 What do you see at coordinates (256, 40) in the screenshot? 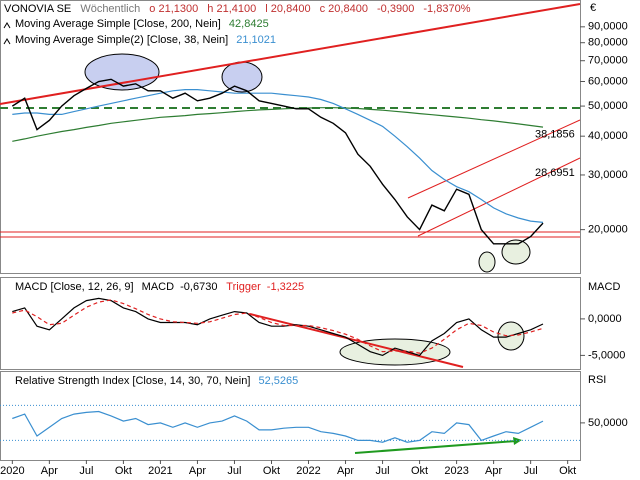
I see `legend-value: 21,1021` at bounding box center [256, 40].